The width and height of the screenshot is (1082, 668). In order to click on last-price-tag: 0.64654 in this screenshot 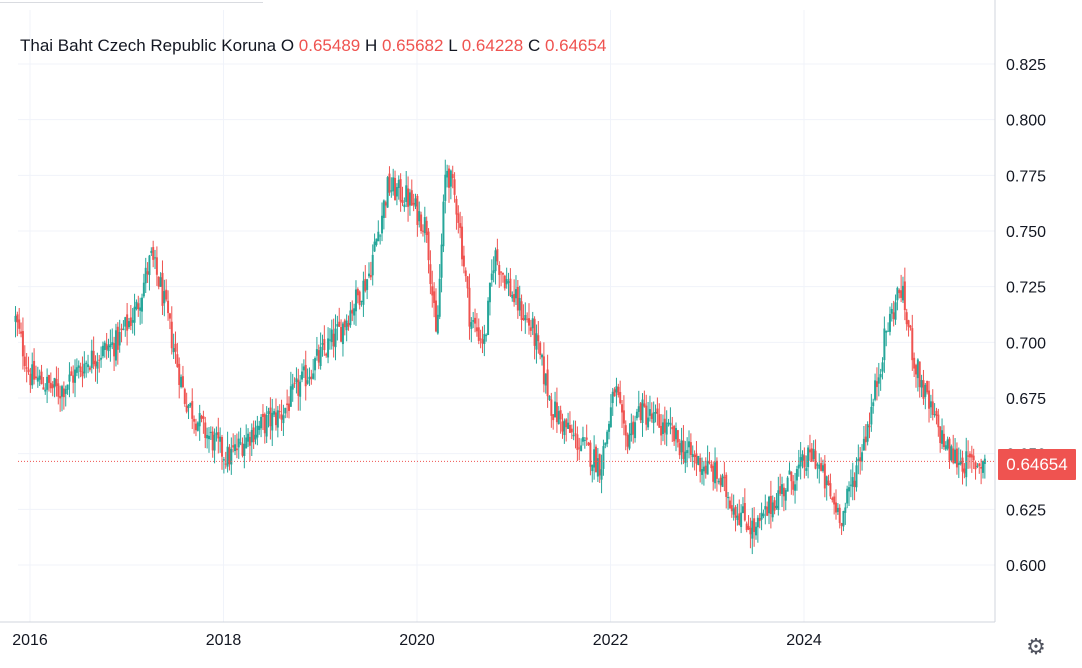, I will do `click(1037, 464)`.